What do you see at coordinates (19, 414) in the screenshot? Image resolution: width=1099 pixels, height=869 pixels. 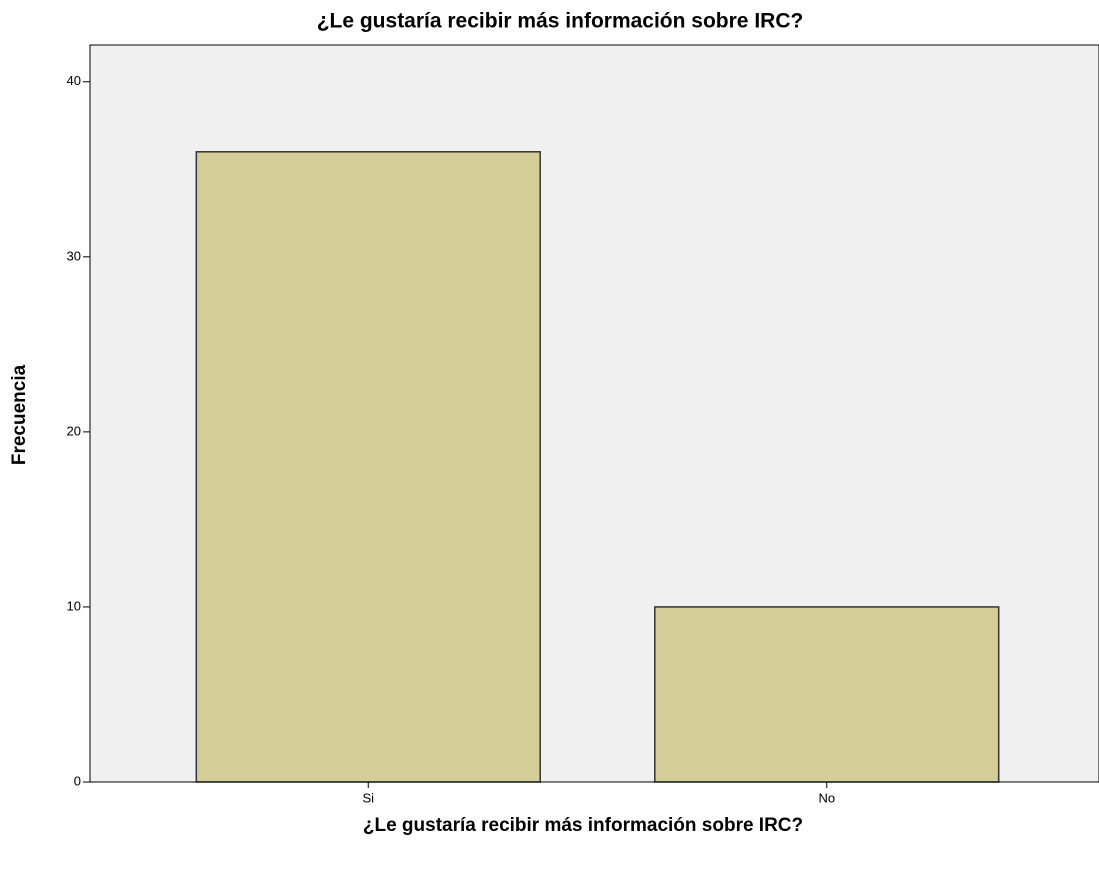 I see `y-axis-label: Frecuencia` at bounding box center [19, 414].